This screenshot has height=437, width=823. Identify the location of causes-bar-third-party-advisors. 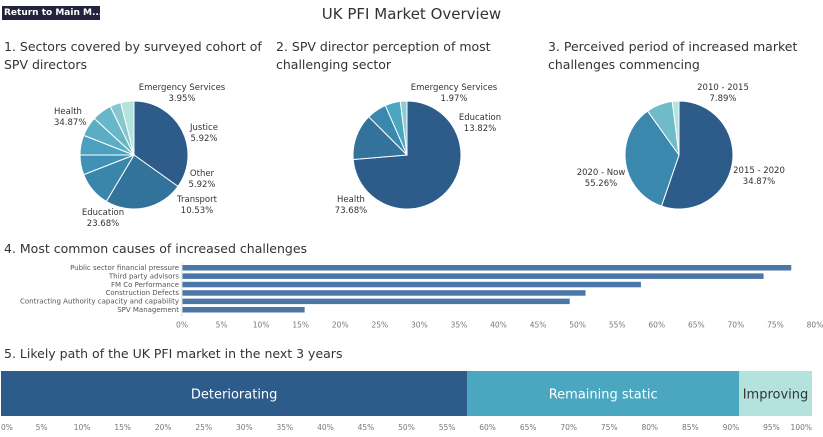
(473, 276).